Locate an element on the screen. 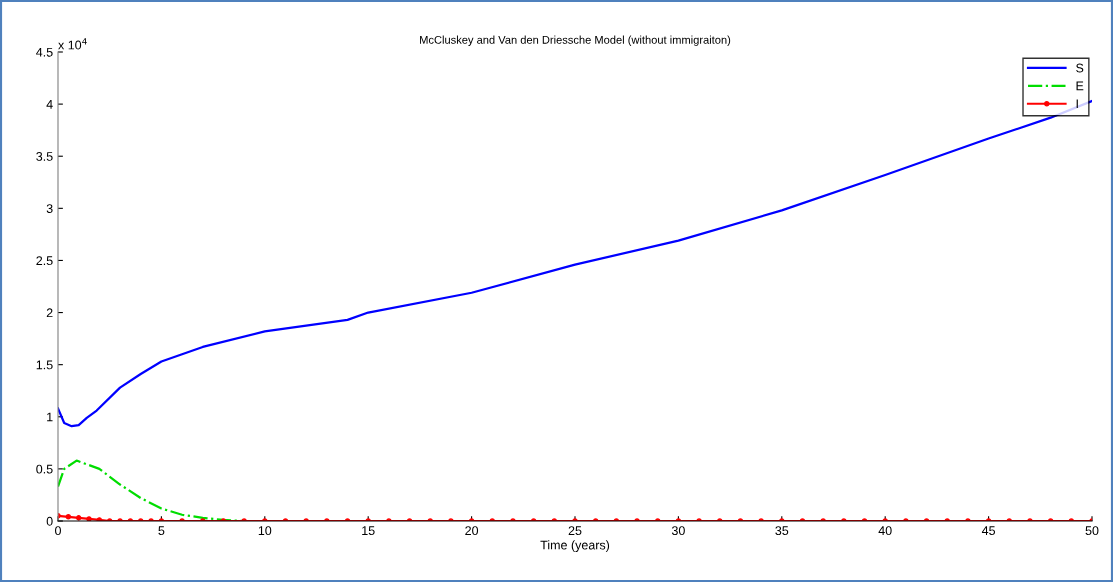 The width and height of the screenshot is (1113, 582). y-tick-label: 1 is located at coordinates (50, 417).